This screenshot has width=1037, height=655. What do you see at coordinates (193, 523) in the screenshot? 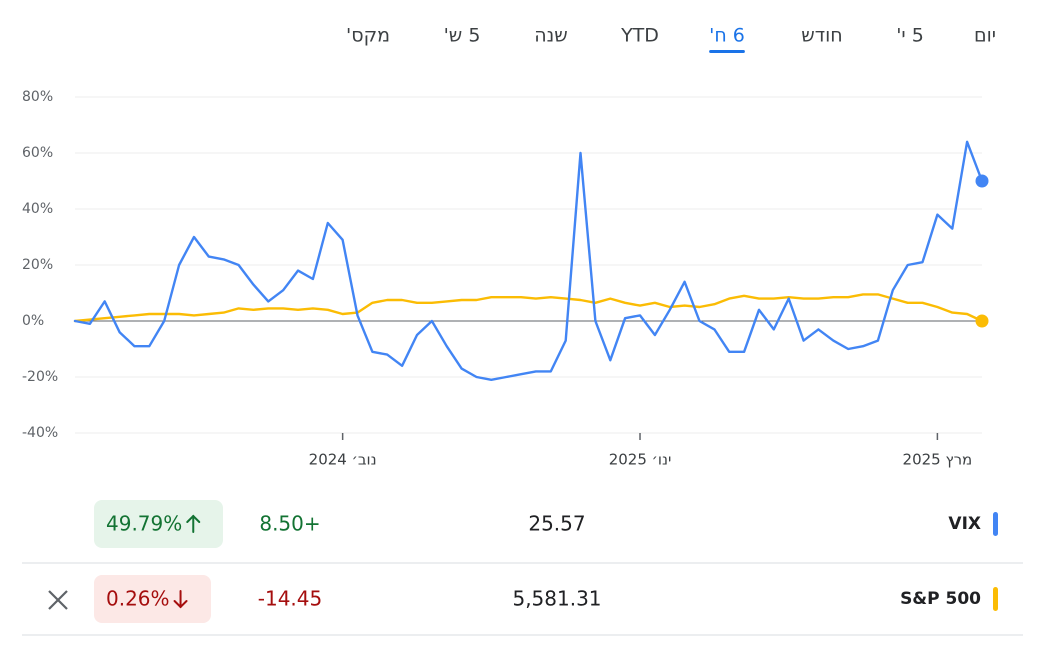
I see `arrow-up-icon` at bounding box center [193, 523].